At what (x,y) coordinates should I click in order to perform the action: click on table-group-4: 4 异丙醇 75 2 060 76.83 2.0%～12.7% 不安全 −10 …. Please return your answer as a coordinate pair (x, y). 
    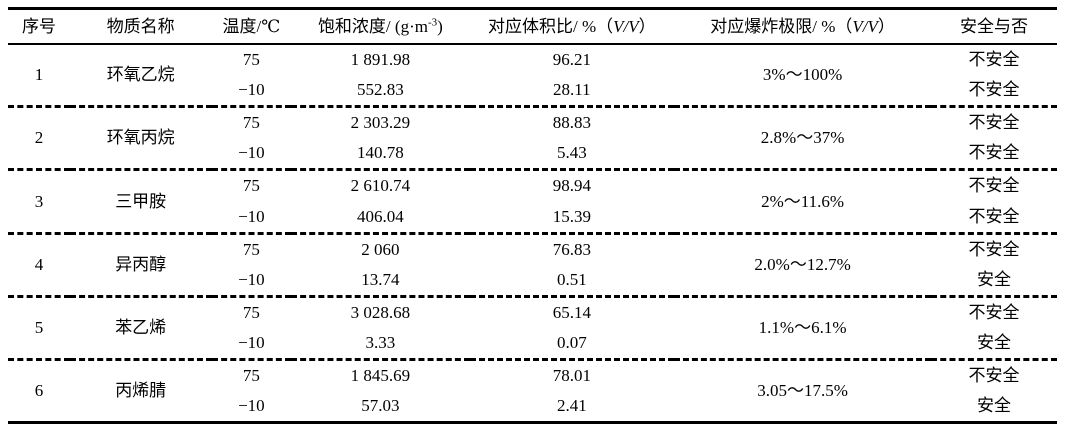
    Looking at the image, I should click on (532, 264).